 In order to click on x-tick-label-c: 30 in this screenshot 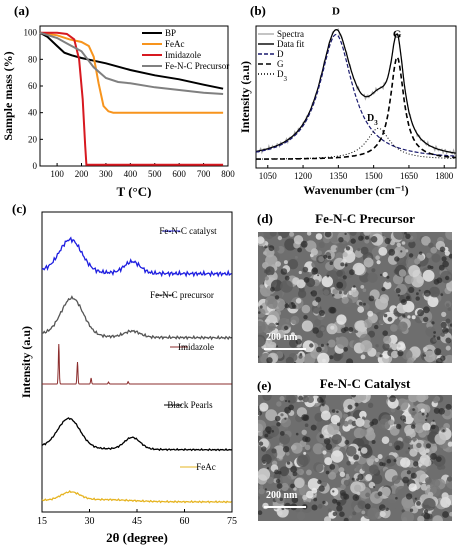, I will do `click(90, 521)`.